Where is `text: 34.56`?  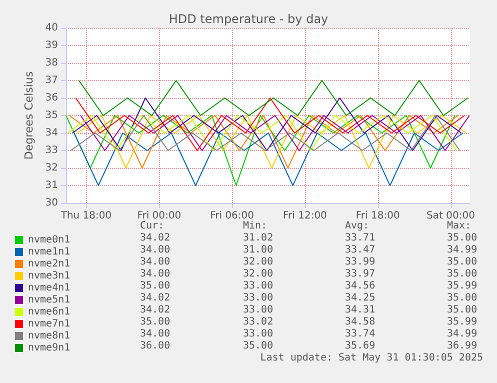 text: 34.56 is located at coordinates (360, 286).